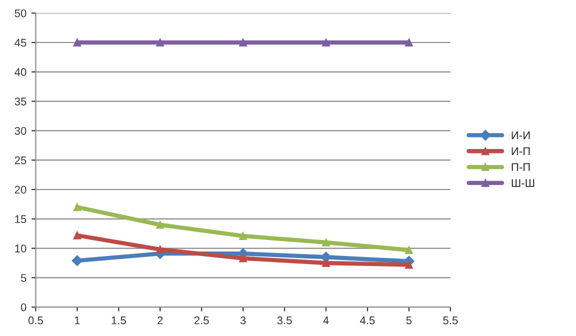  What do you see at coordinates (20, 160) in the screenshot?
I see `y-tick-label: 25` at bounding box center [20, 160].